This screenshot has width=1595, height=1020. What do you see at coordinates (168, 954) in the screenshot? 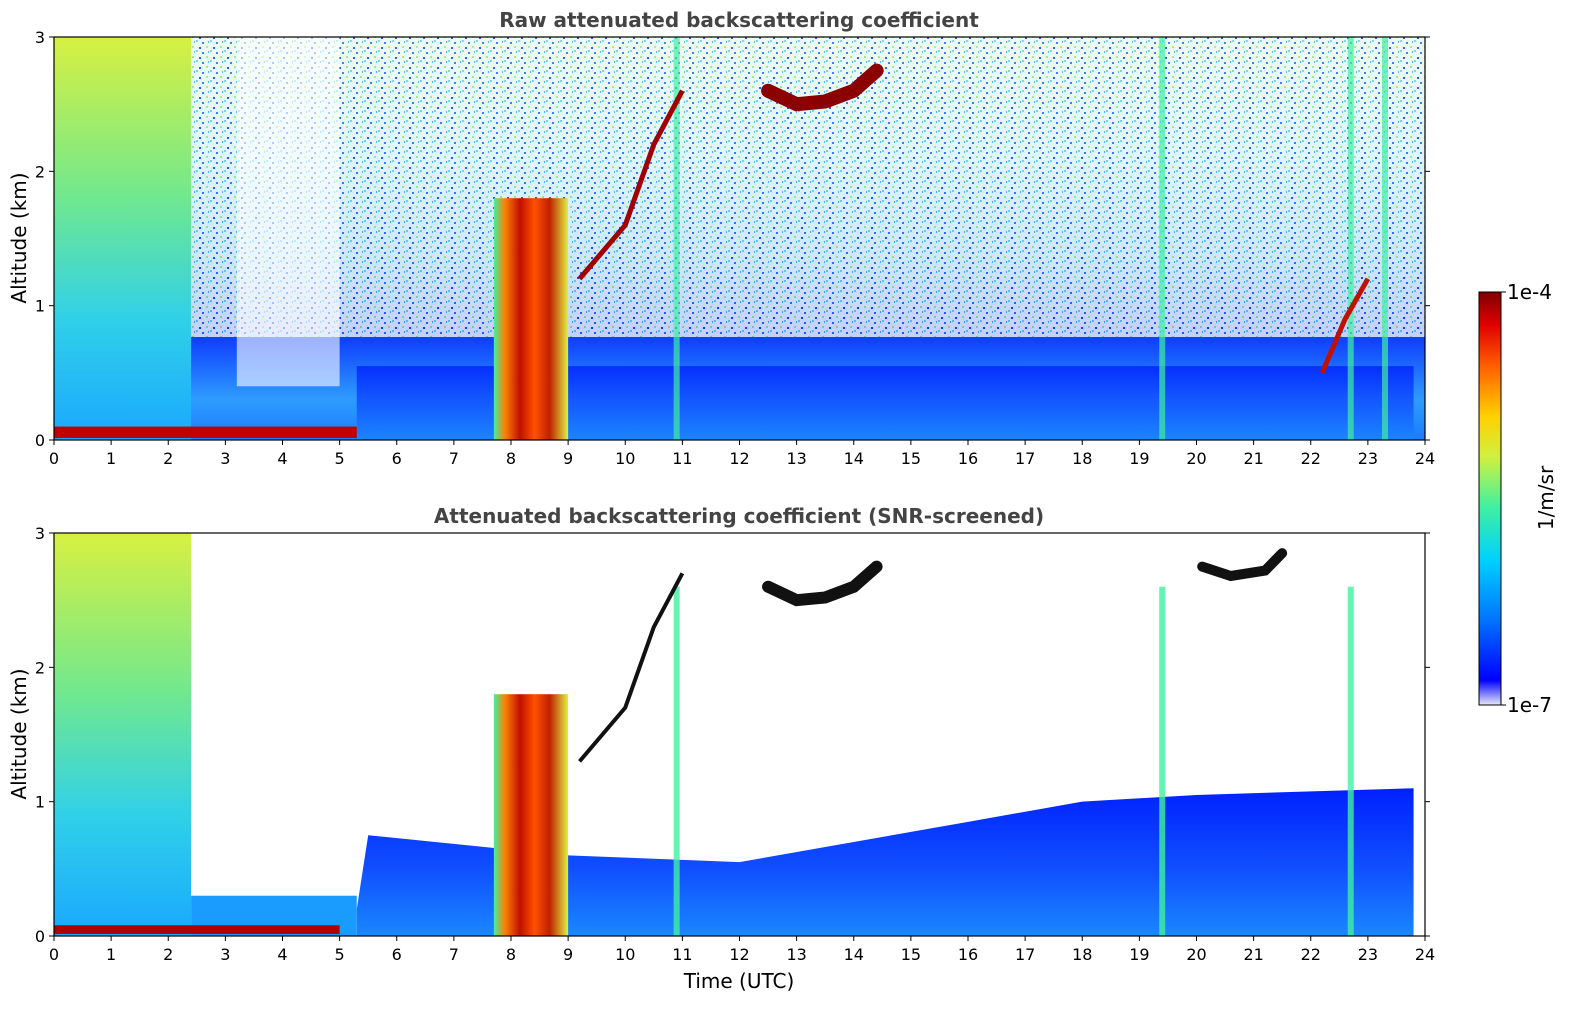
I see `snr-x-tick-label: 2` at bounding box center [168, 954].